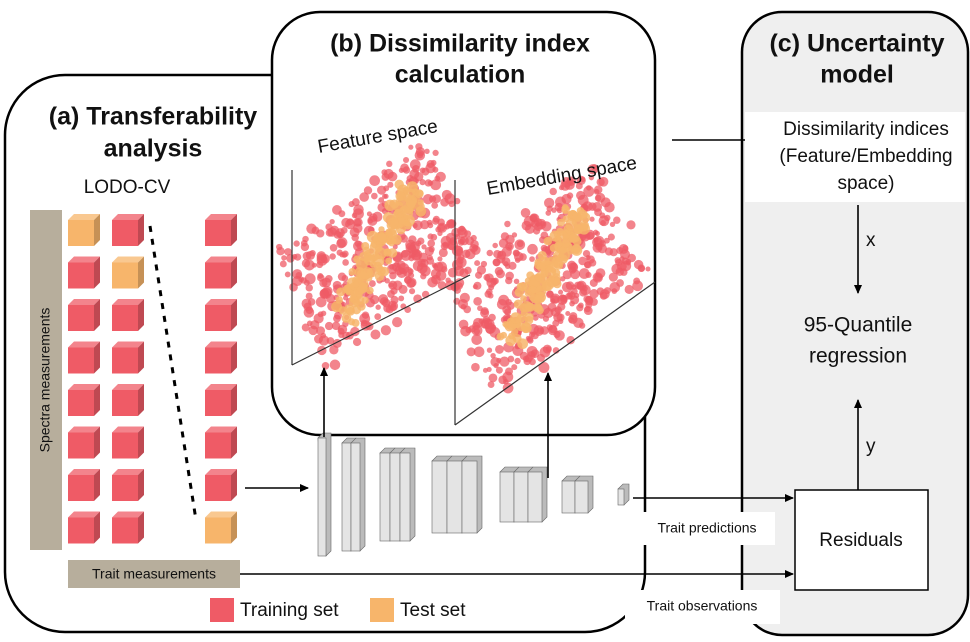  I want to click on method-label: LODO-CV, so click(127, 187).